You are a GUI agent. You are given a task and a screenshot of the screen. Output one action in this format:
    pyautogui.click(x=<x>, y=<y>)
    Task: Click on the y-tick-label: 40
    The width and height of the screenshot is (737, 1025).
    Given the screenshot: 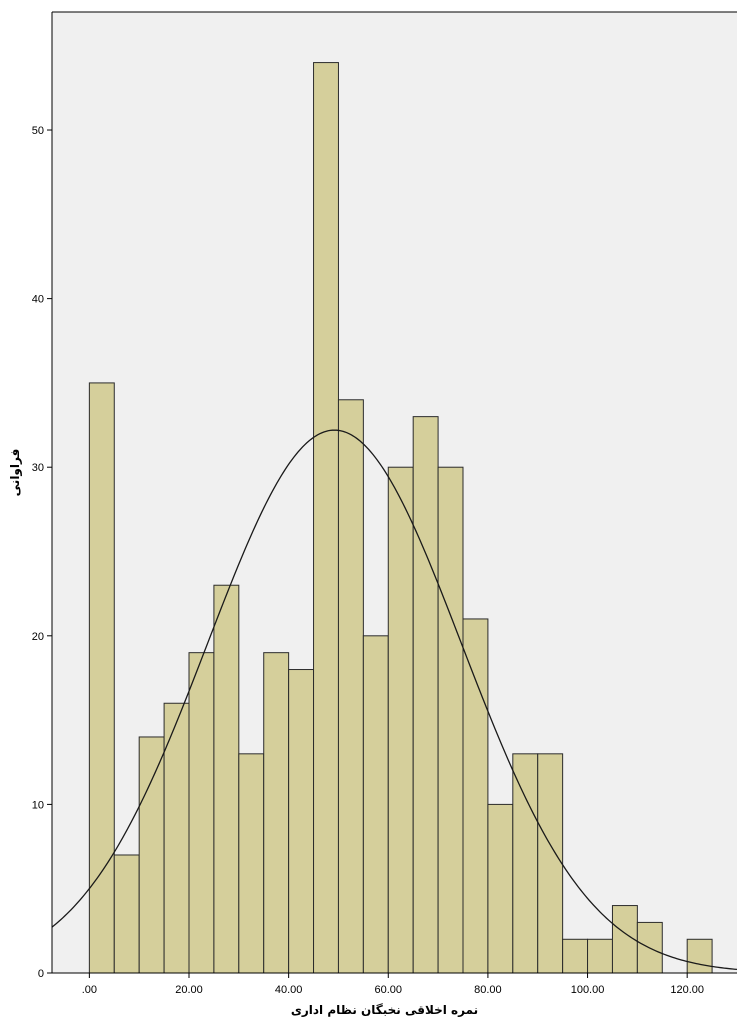 What is the action you would take?
    pyautogui.click(x=38, y=300)
    